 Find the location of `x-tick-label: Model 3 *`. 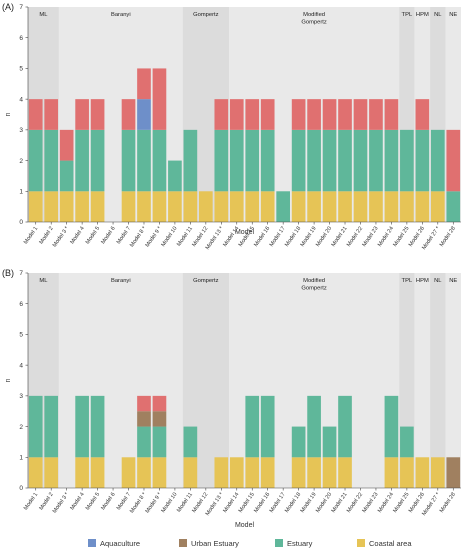

x-tick-label: Model 3 * is located at coordinates (61, 236).